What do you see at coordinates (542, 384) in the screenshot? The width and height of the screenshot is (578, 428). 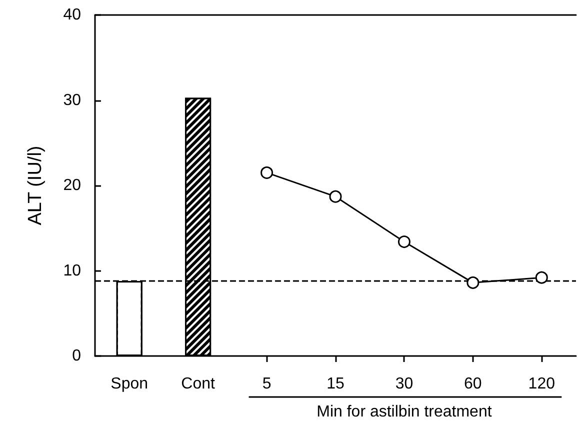 I see `x-tick-label: 120` at bounding box center [542, 384].